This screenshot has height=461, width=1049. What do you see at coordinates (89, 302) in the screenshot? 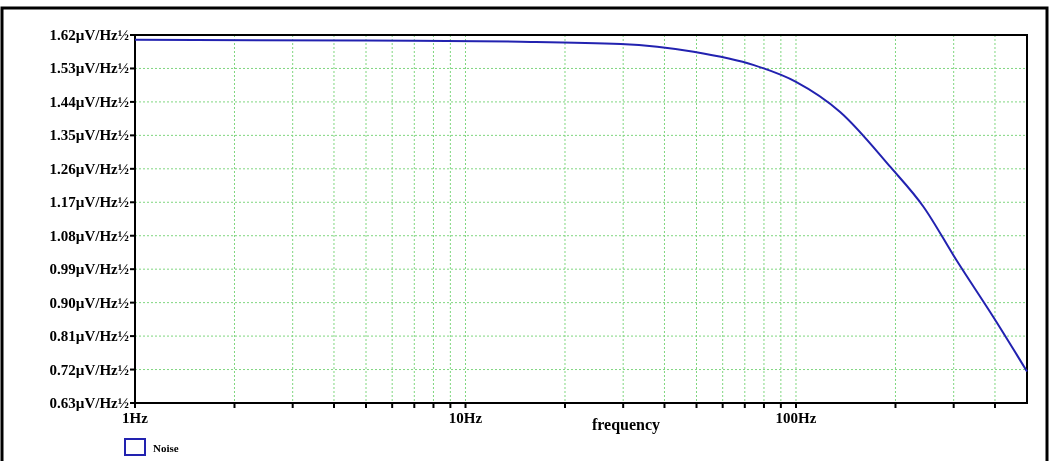
I see `y-tick-label: 0.90µV/Hz½` at bounding box center [89, 302].